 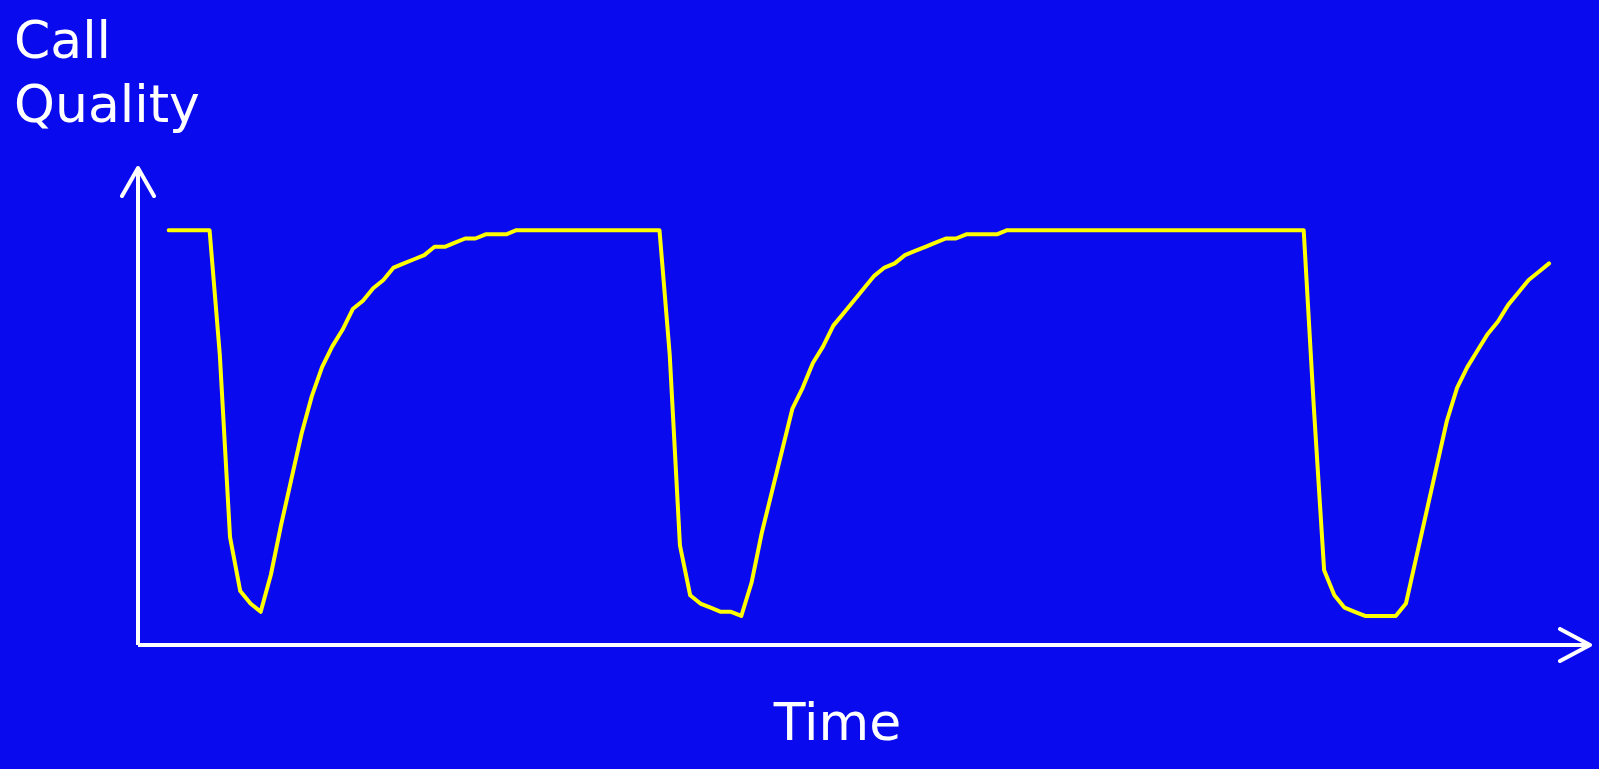 I want to click on y-axis-title: Call Quality, so click(x=107, y=72).